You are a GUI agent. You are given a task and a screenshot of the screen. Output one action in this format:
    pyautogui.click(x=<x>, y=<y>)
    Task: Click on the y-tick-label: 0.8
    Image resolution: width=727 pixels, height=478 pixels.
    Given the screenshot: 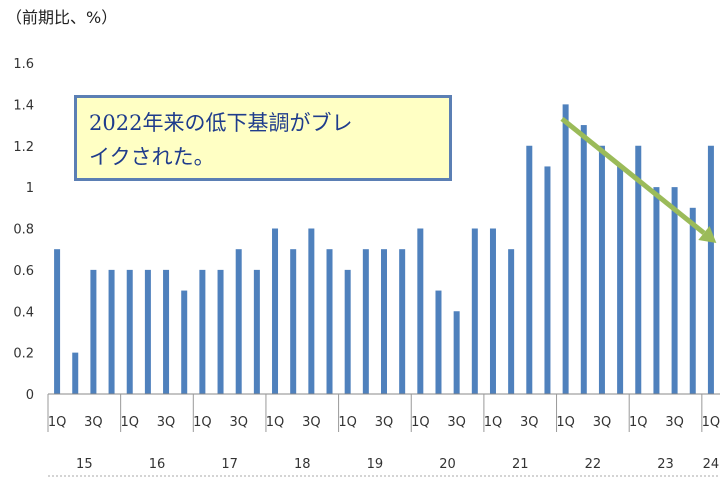 What is the action you would take?
    pyautogui.click(x=23, y=230)
    